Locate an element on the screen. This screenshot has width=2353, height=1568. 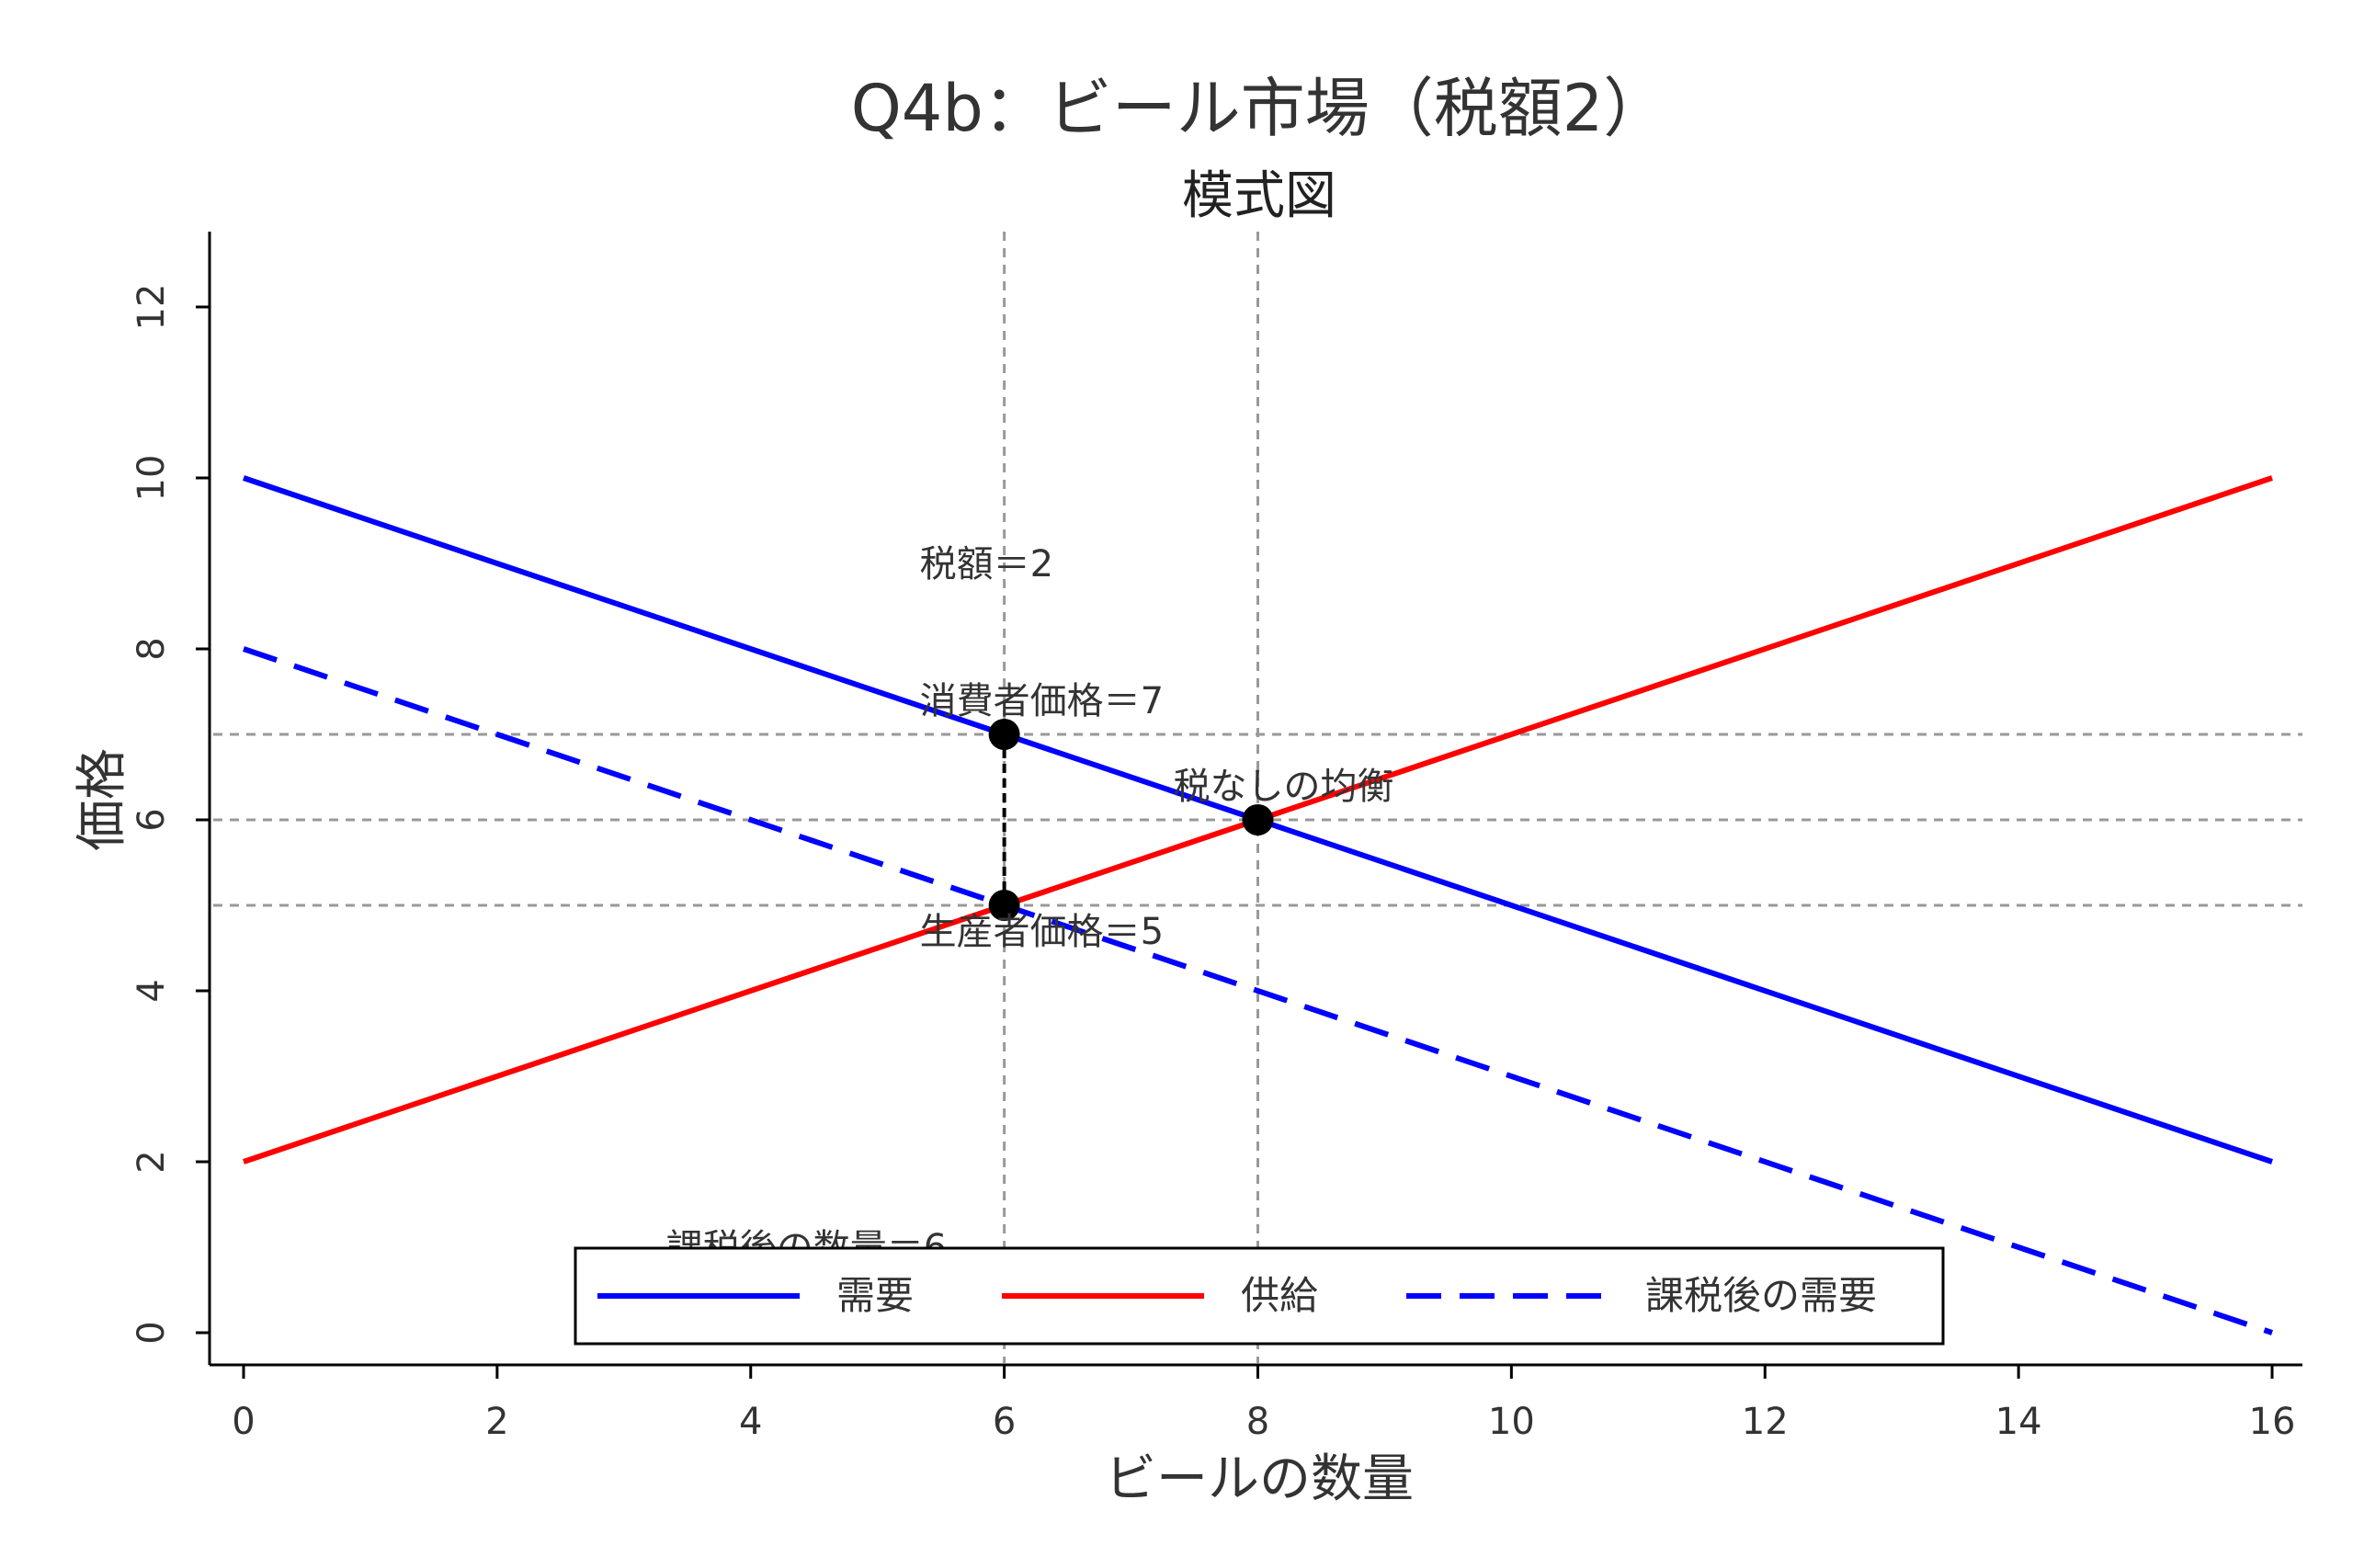
x-tick-label-6: 12 is located at coordinates (1765, 1422).